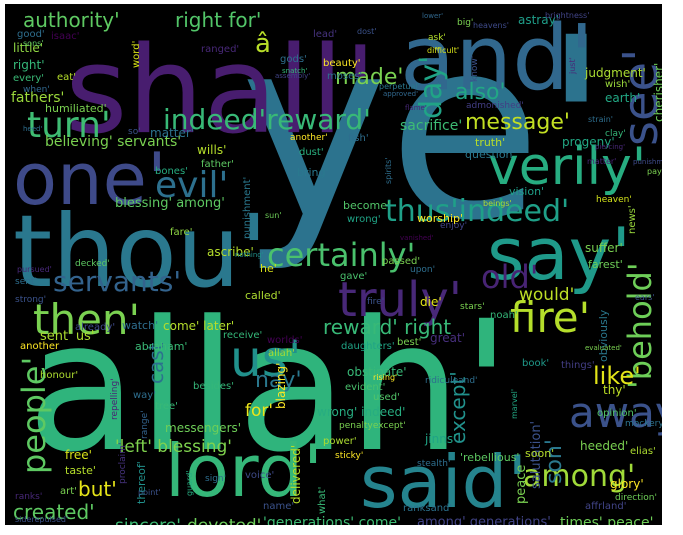 Image resolution: width=683 pixels, height=535 pixels. Describe the element at coordinates (546, 295) in the screenshot. I see `cloud-word-would: would'` at that location.